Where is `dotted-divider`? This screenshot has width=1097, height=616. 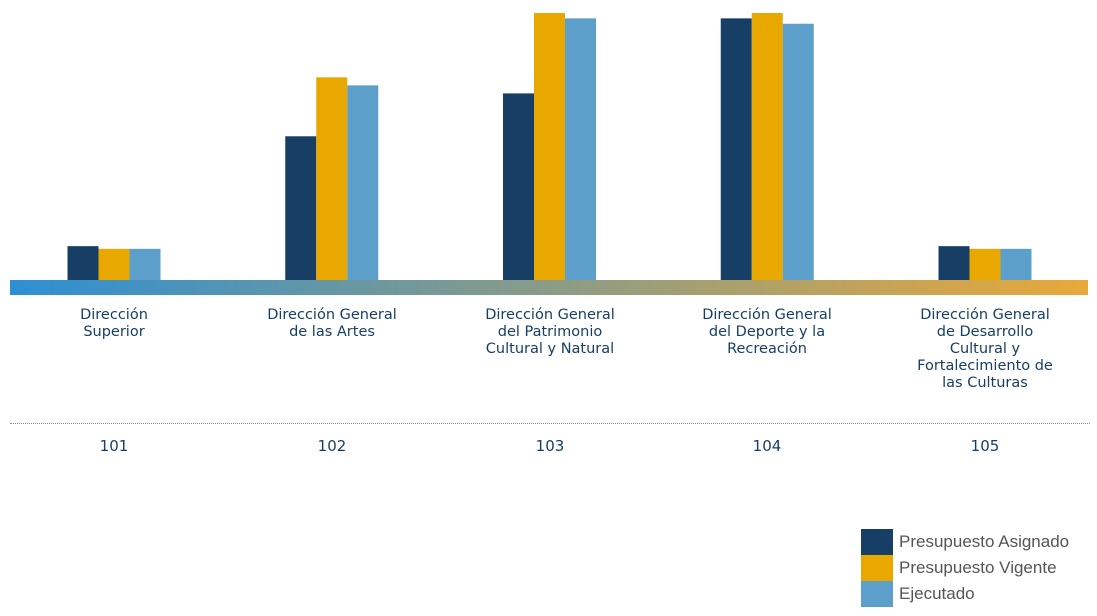 dotted-divider is located at coordinates (550, 423).